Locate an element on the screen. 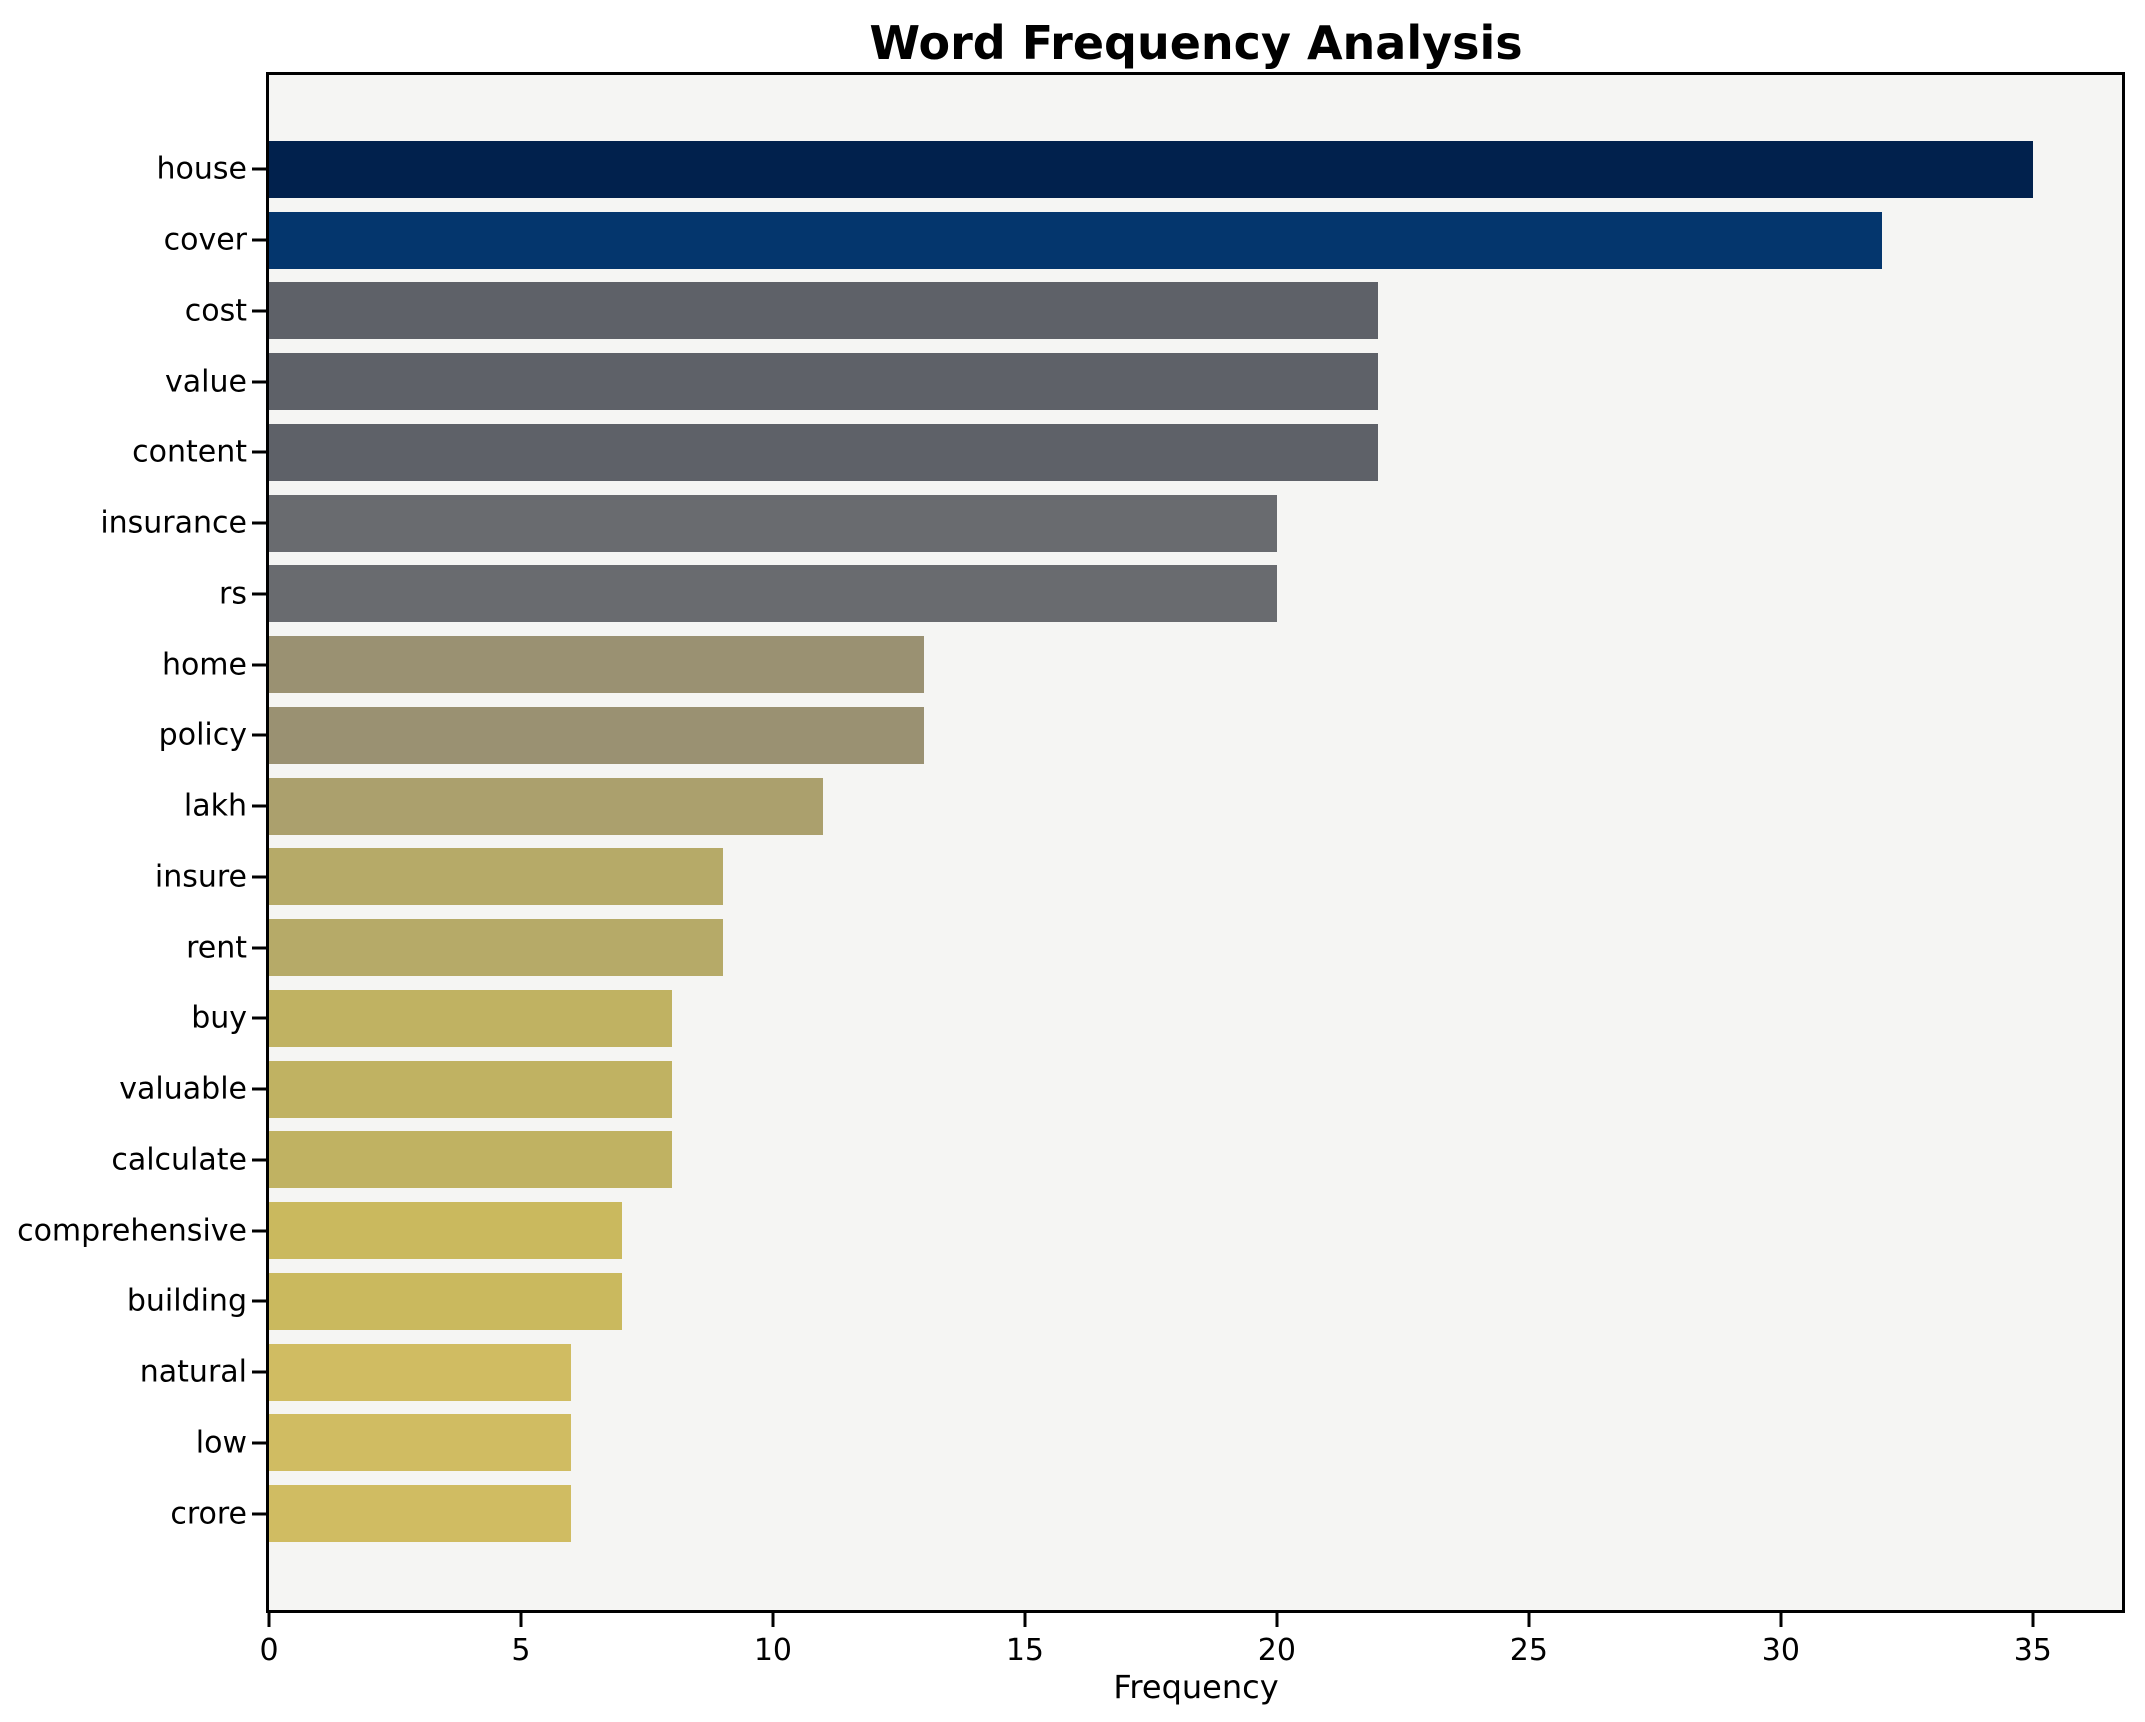 Image resolution: width=2145 pixels, height=1722 pixels. bar-row-insurance: insurance is located at coordinates (1111, 523).